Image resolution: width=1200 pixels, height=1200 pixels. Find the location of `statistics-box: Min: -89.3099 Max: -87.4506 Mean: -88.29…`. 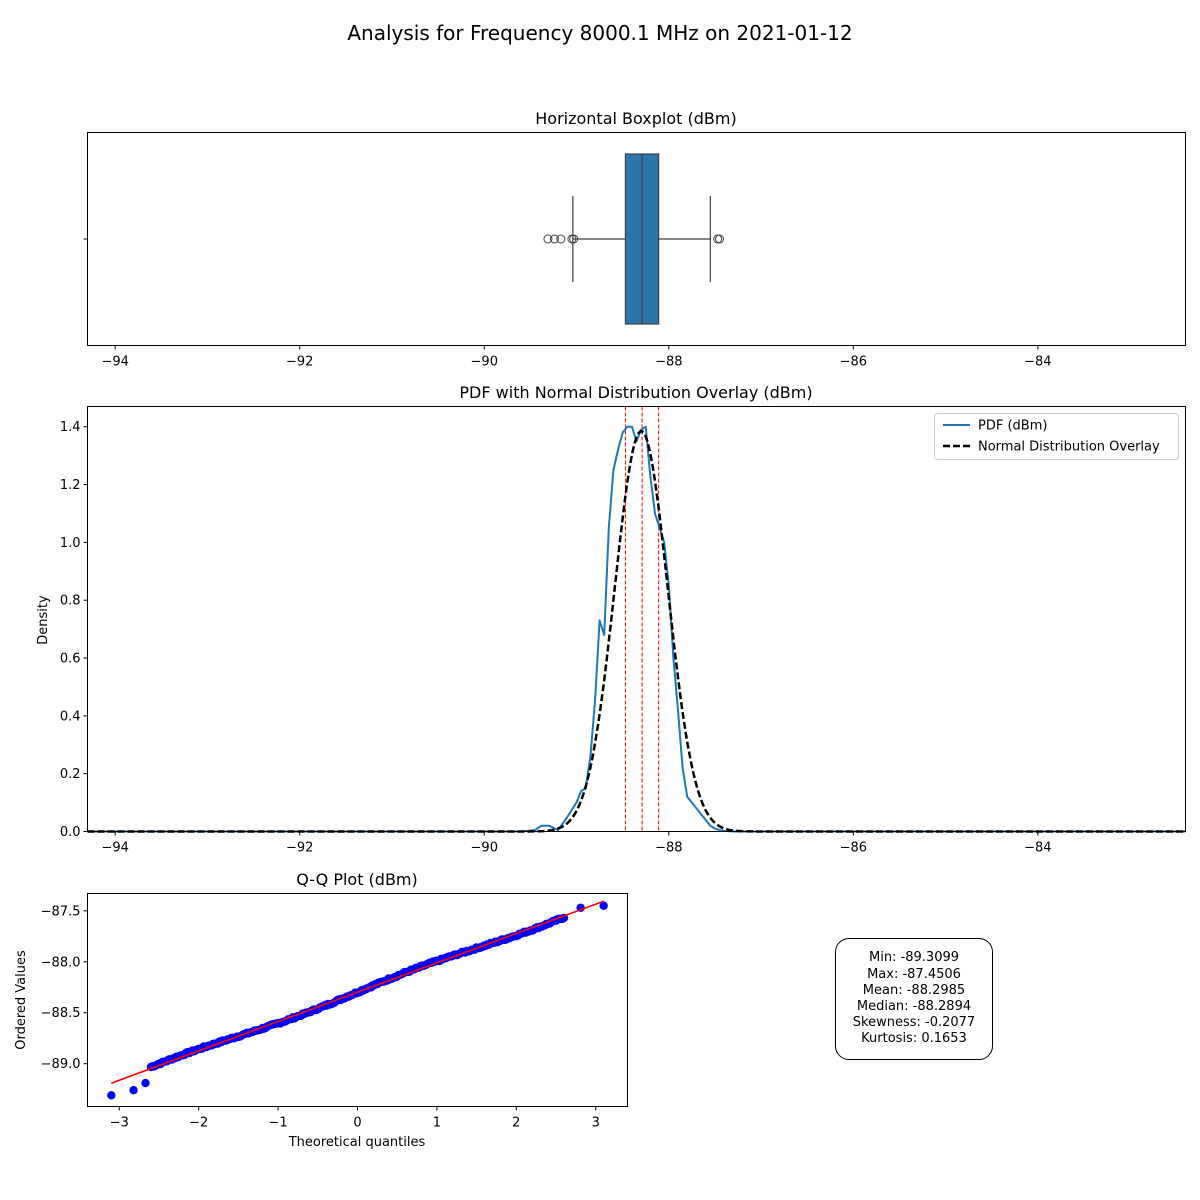

statistics-box: Min: -89.3099 Max: -87.4506 Mean: -88.29… is located at coordinates (914, 999).